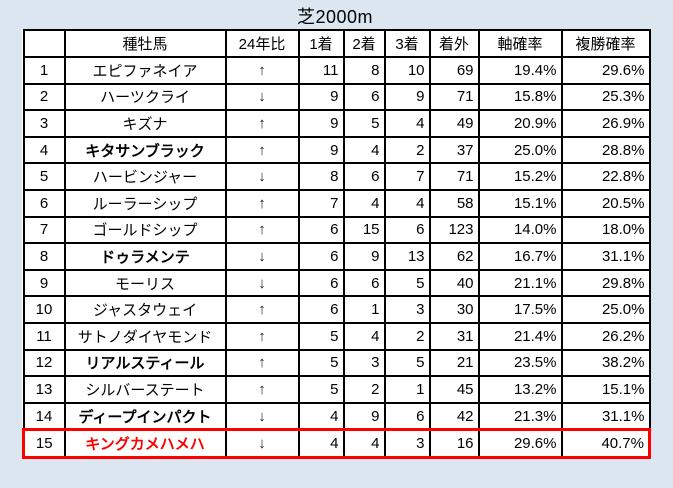 This screenshot has width=673, height=488. I want to click on rank-cell: 14, so click(44, 416).